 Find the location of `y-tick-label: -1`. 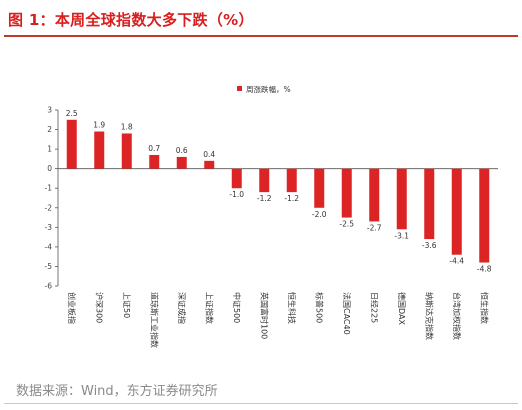

y-tick-label: -1 is located at coordinates (49, 188).